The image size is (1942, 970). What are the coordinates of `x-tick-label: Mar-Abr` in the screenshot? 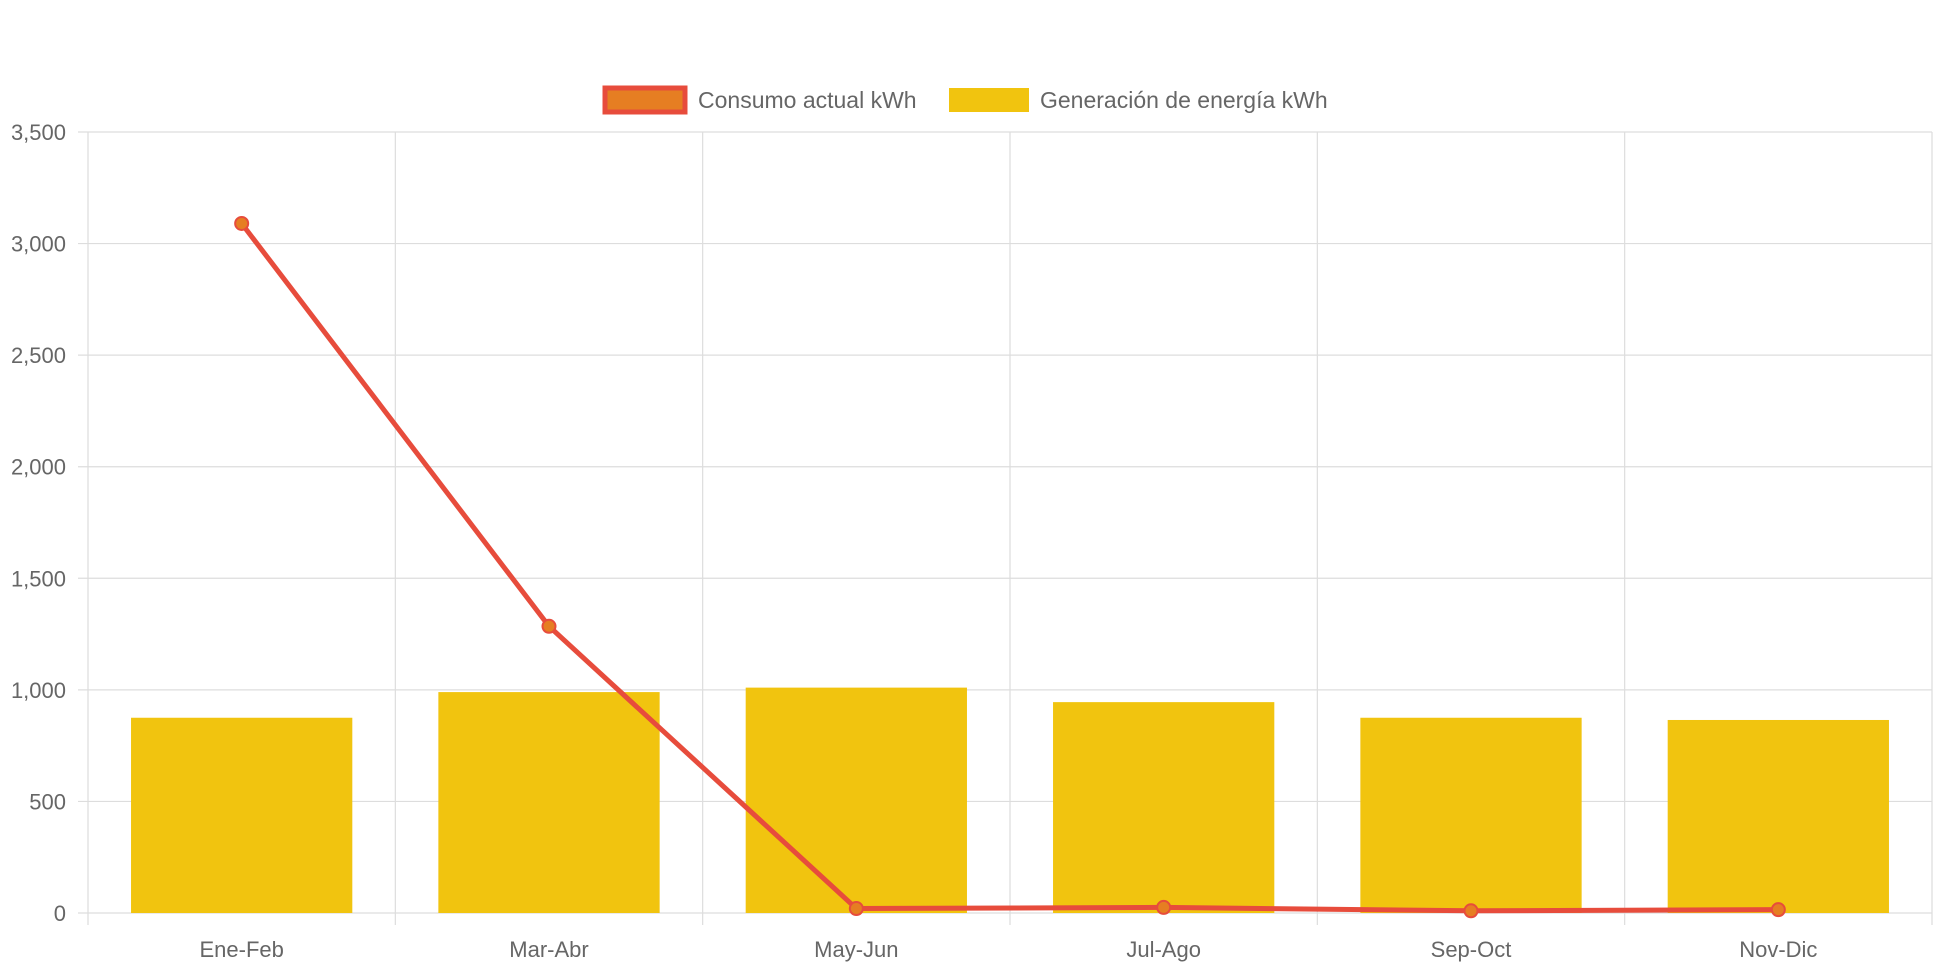 It's located at (548, 949).